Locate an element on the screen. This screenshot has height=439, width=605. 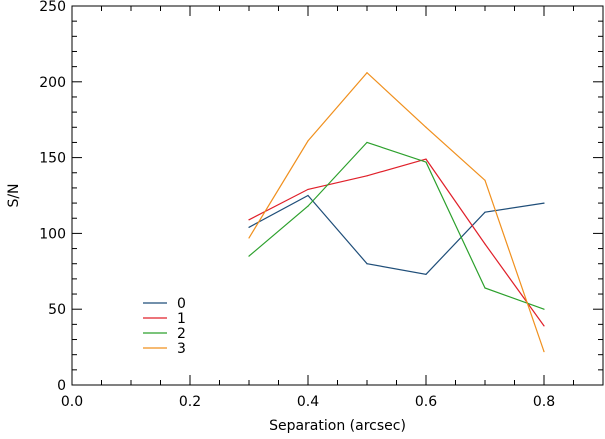
legend-label-1: 1 is located at coordinates (181, 319).